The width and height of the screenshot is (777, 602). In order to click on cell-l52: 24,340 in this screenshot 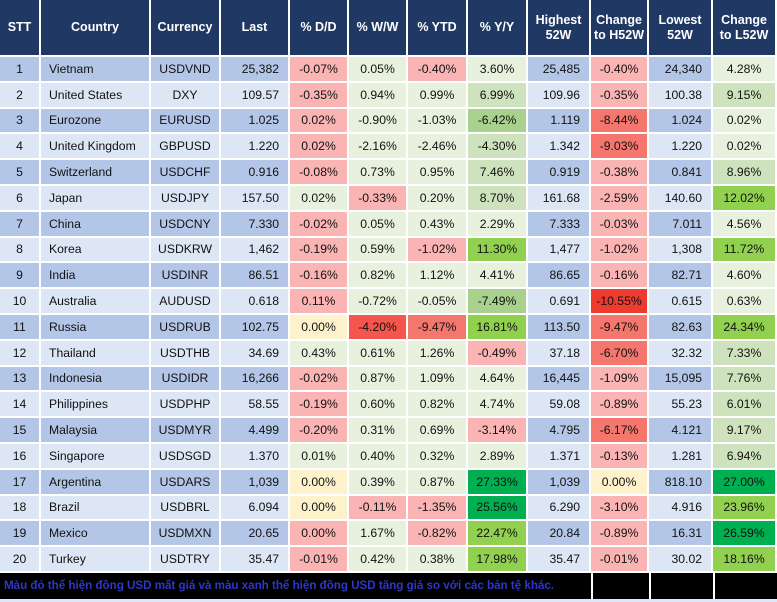, I will do `click(681, 70)`.